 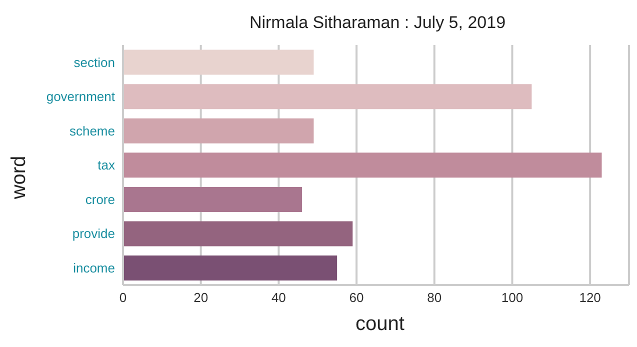 What do you see at coordinates (92, 130) in the screenshot?
I see `y-tick-label: scheme` at bounding box center [92, 130].